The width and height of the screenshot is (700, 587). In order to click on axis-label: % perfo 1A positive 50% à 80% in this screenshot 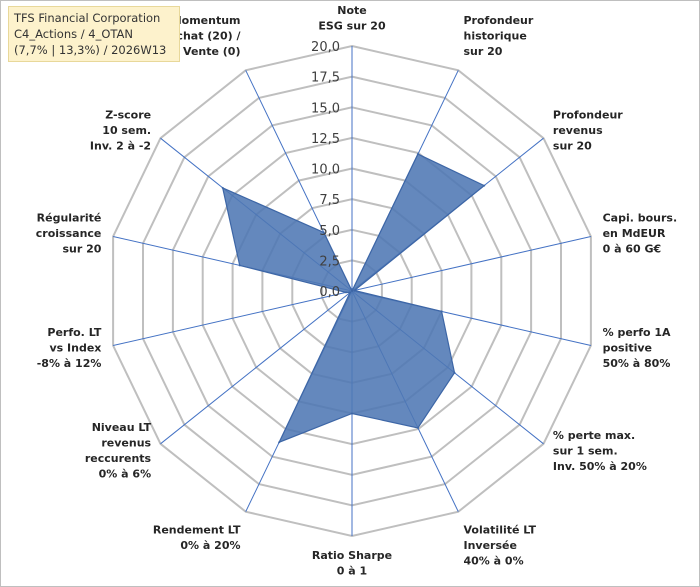, I will do `click(637, 348)`.